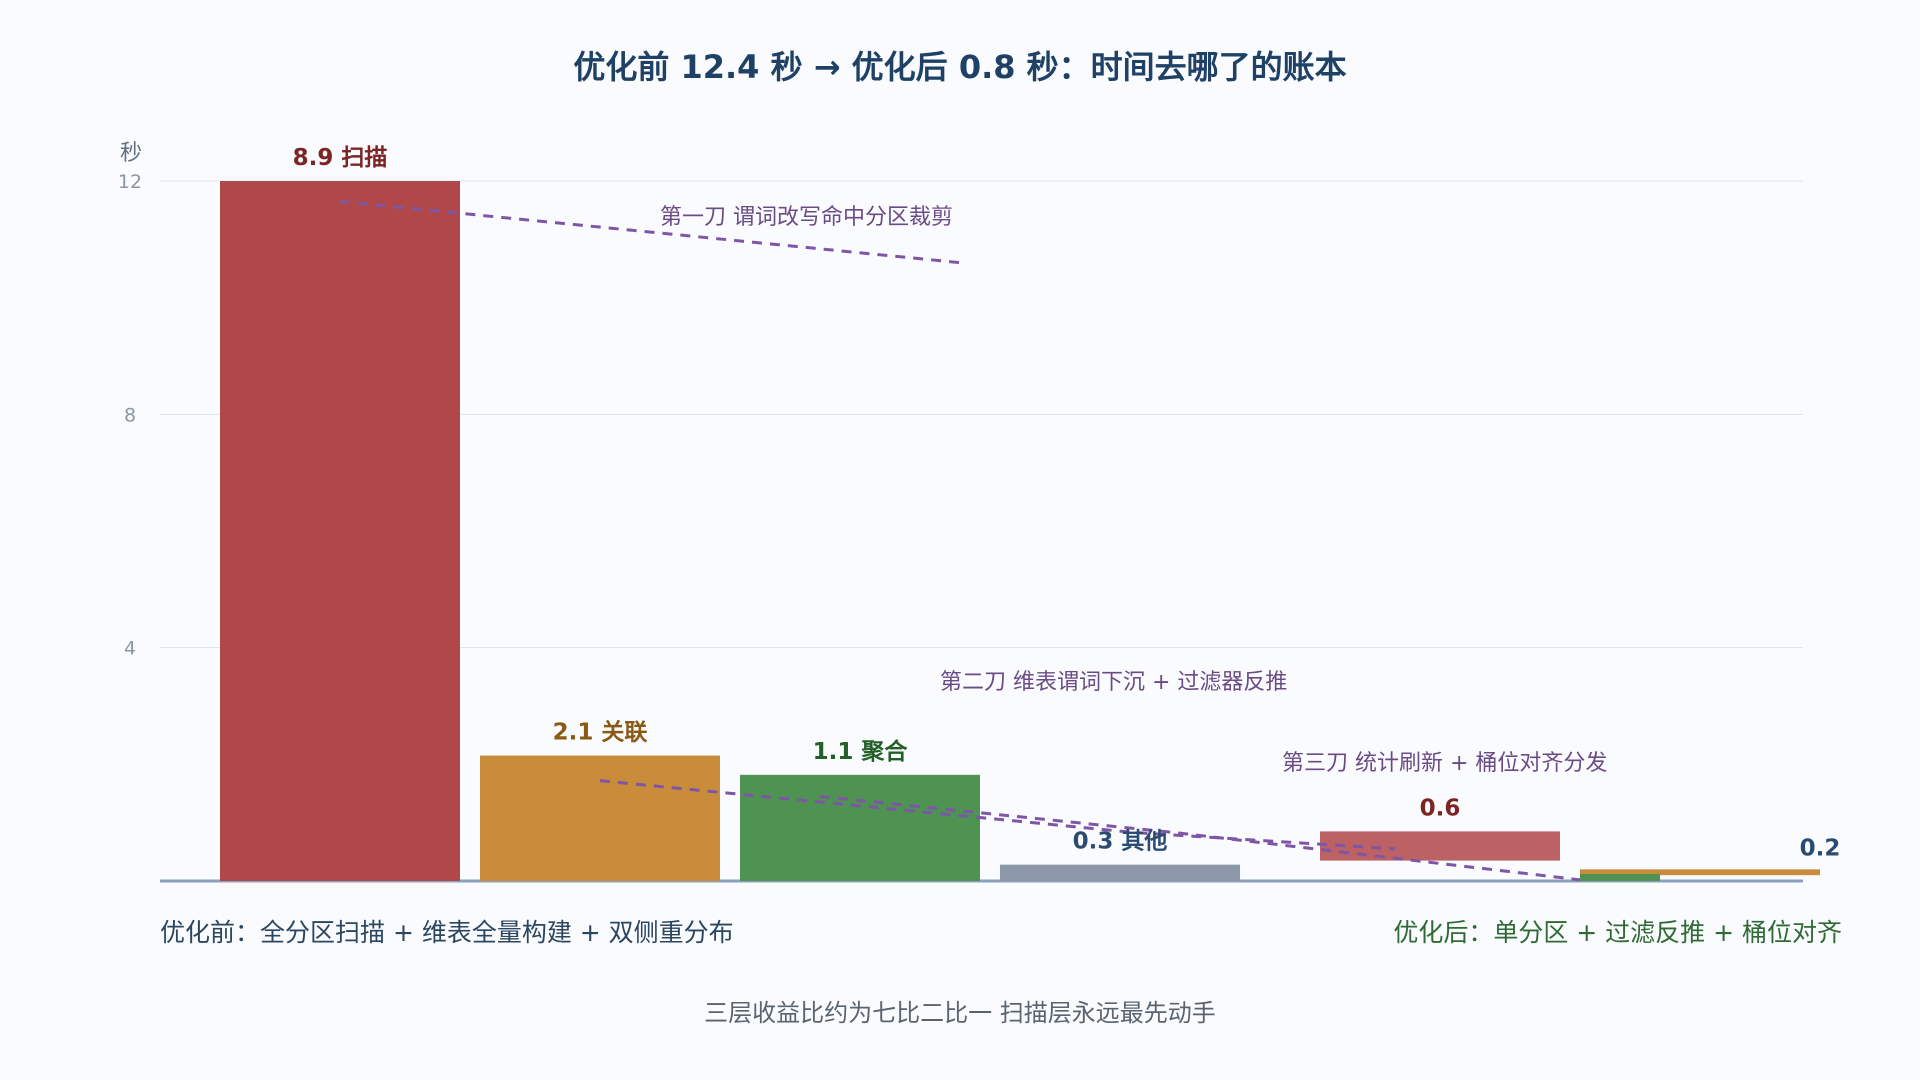 Image resolution: width=1920 pixels, height=1080 pixels. I want to click on y-tick-label-4: 4, so click(130, 649).